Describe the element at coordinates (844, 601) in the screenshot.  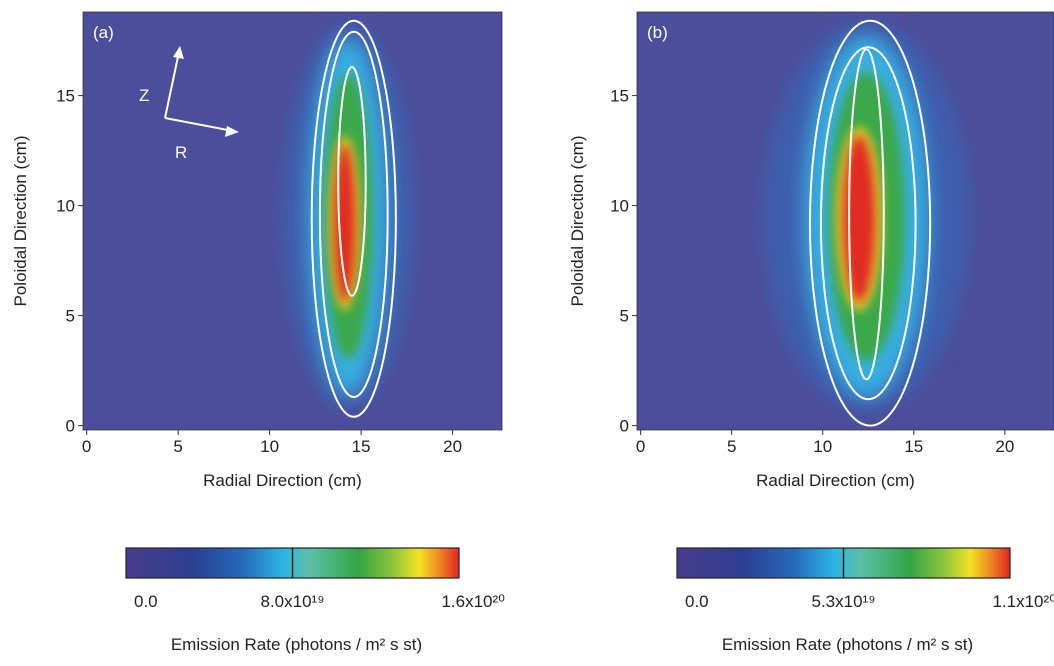
I see `colorbar-tick-label: 5.3x10¹⁹` at that location.